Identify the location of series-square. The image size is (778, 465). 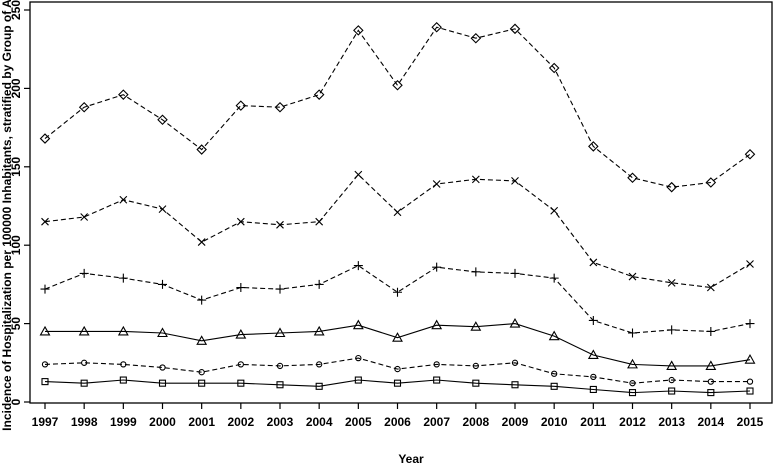
(397, 386).